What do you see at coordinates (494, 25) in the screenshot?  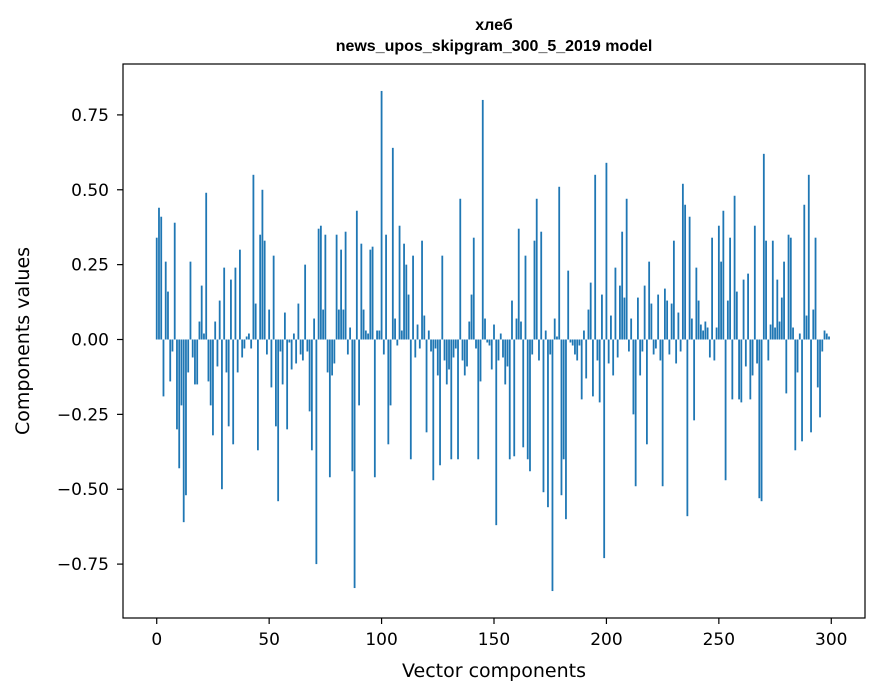 I see `chart-title: хлеб` at bounding box center [494, 25].